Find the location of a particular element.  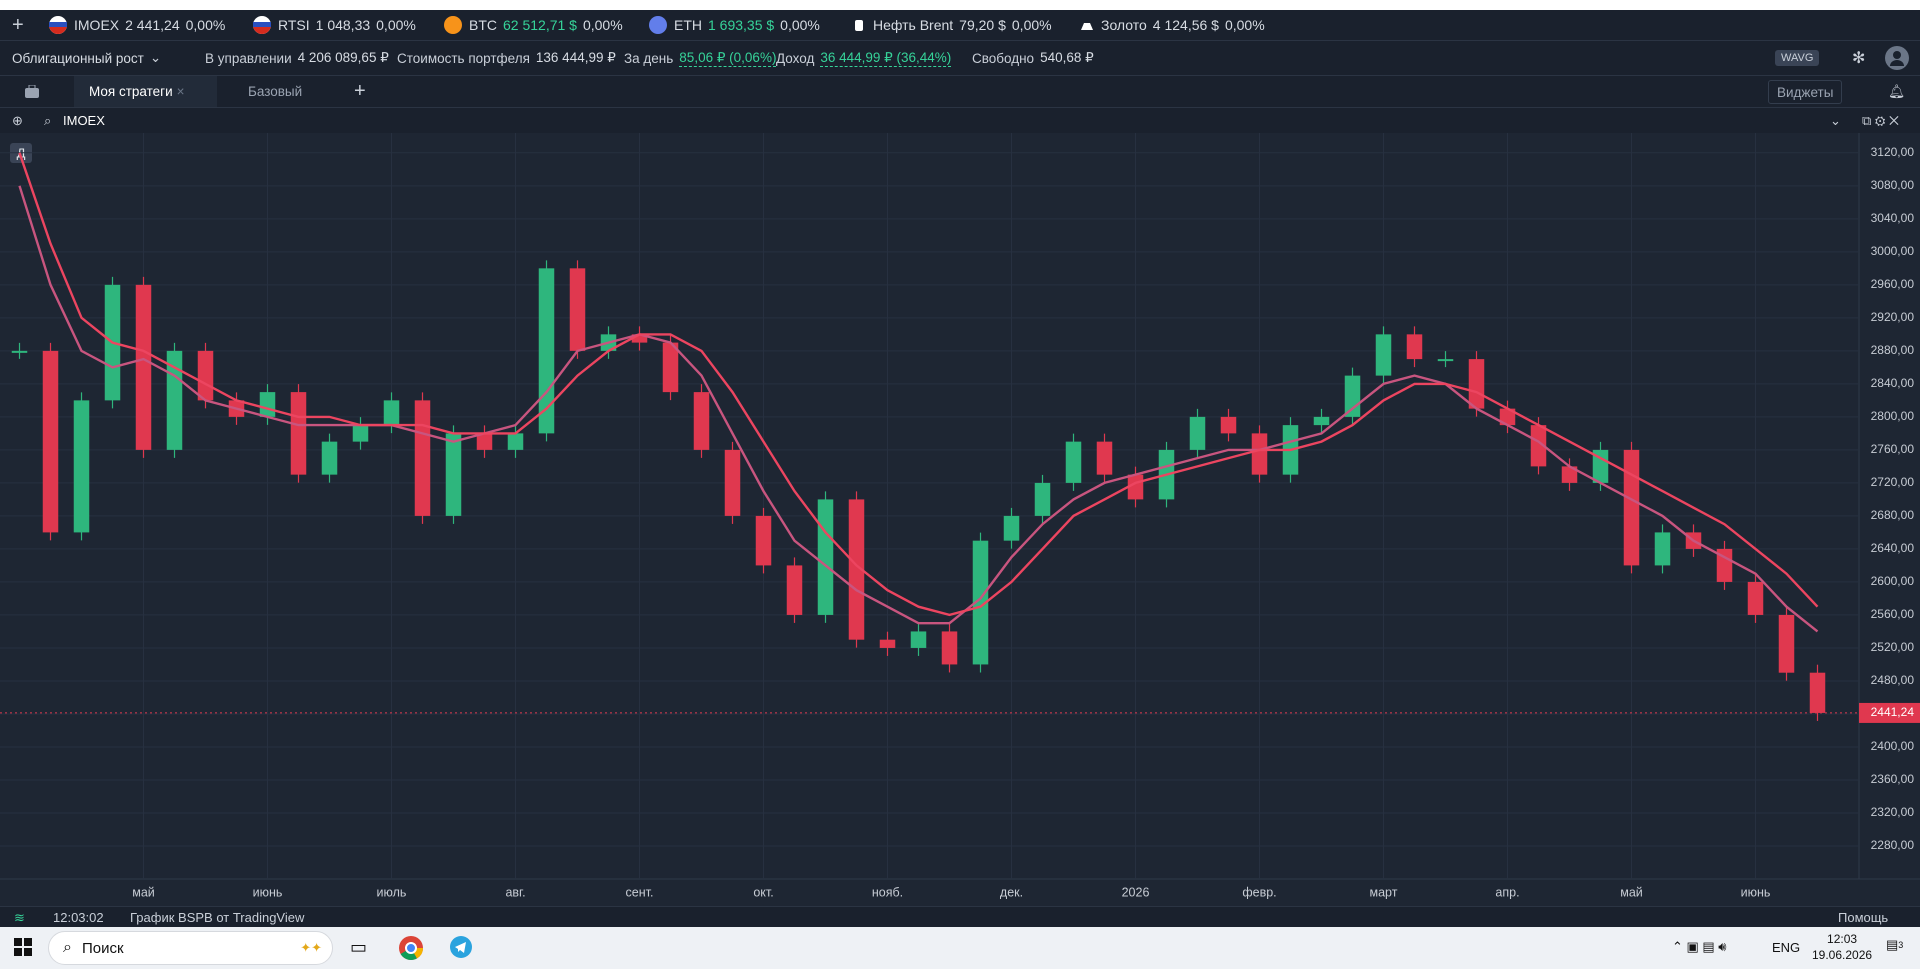

strategy-select: Облигационный рост ⌄ is located at coordinates (86, 58).